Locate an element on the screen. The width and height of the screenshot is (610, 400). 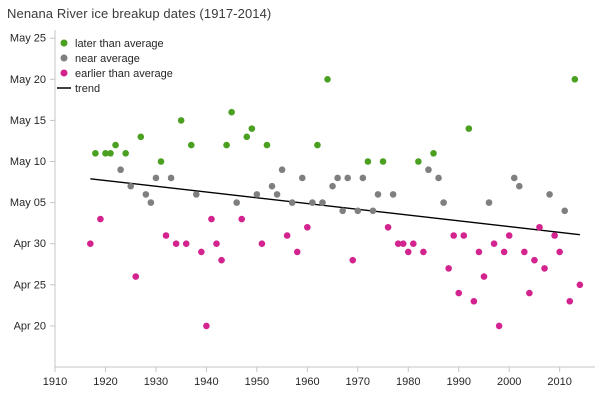
y-tick-label: May 05 is located at coordinates (28, 203).